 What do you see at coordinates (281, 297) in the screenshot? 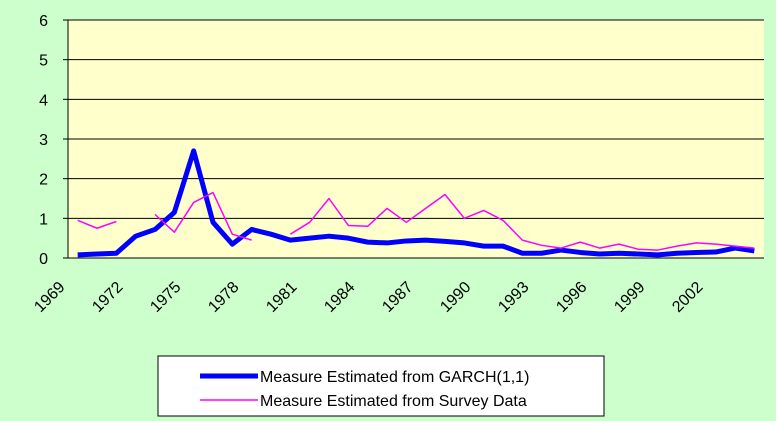
I see `x-tick-label: 1981` at bounding box center [281, 297].